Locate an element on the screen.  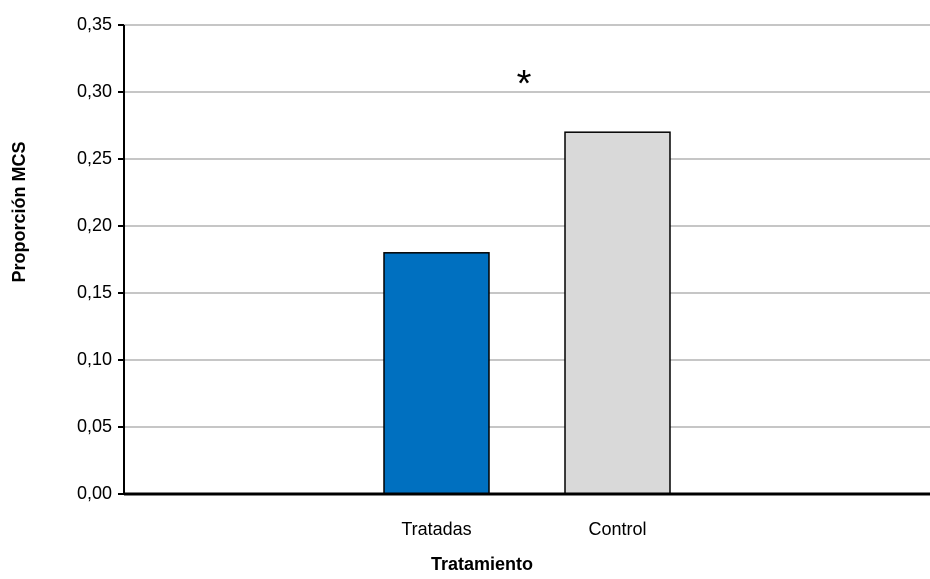
y-tick-label: 0,10 is located at coordinates (94, 359).